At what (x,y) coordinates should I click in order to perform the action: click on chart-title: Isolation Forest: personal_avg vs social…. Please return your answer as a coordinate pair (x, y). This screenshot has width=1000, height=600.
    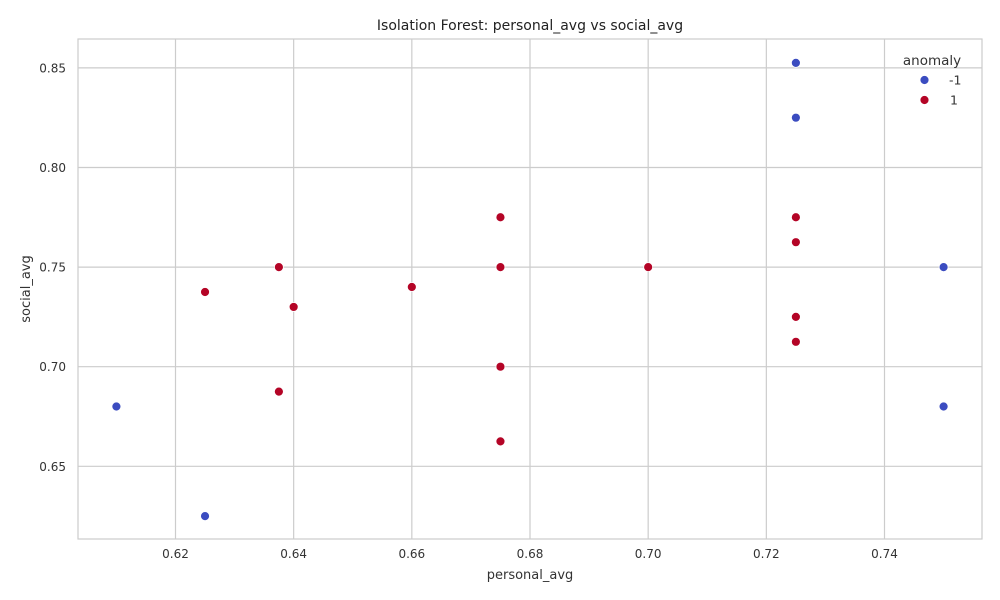
    Looking at the image, I should click on (530, 26).